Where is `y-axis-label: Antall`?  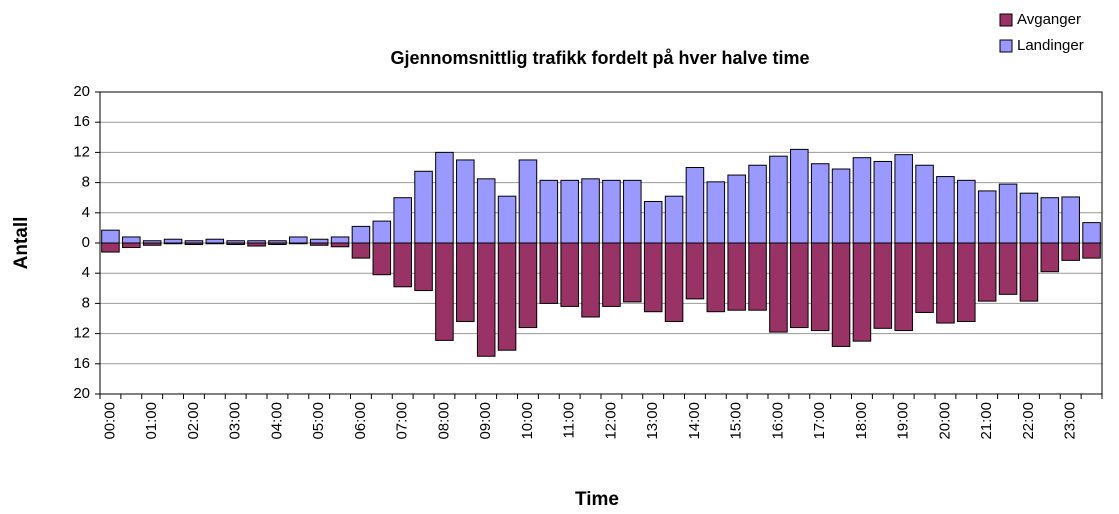
y-axis-label: Antall is located at coordinates (21, 243).